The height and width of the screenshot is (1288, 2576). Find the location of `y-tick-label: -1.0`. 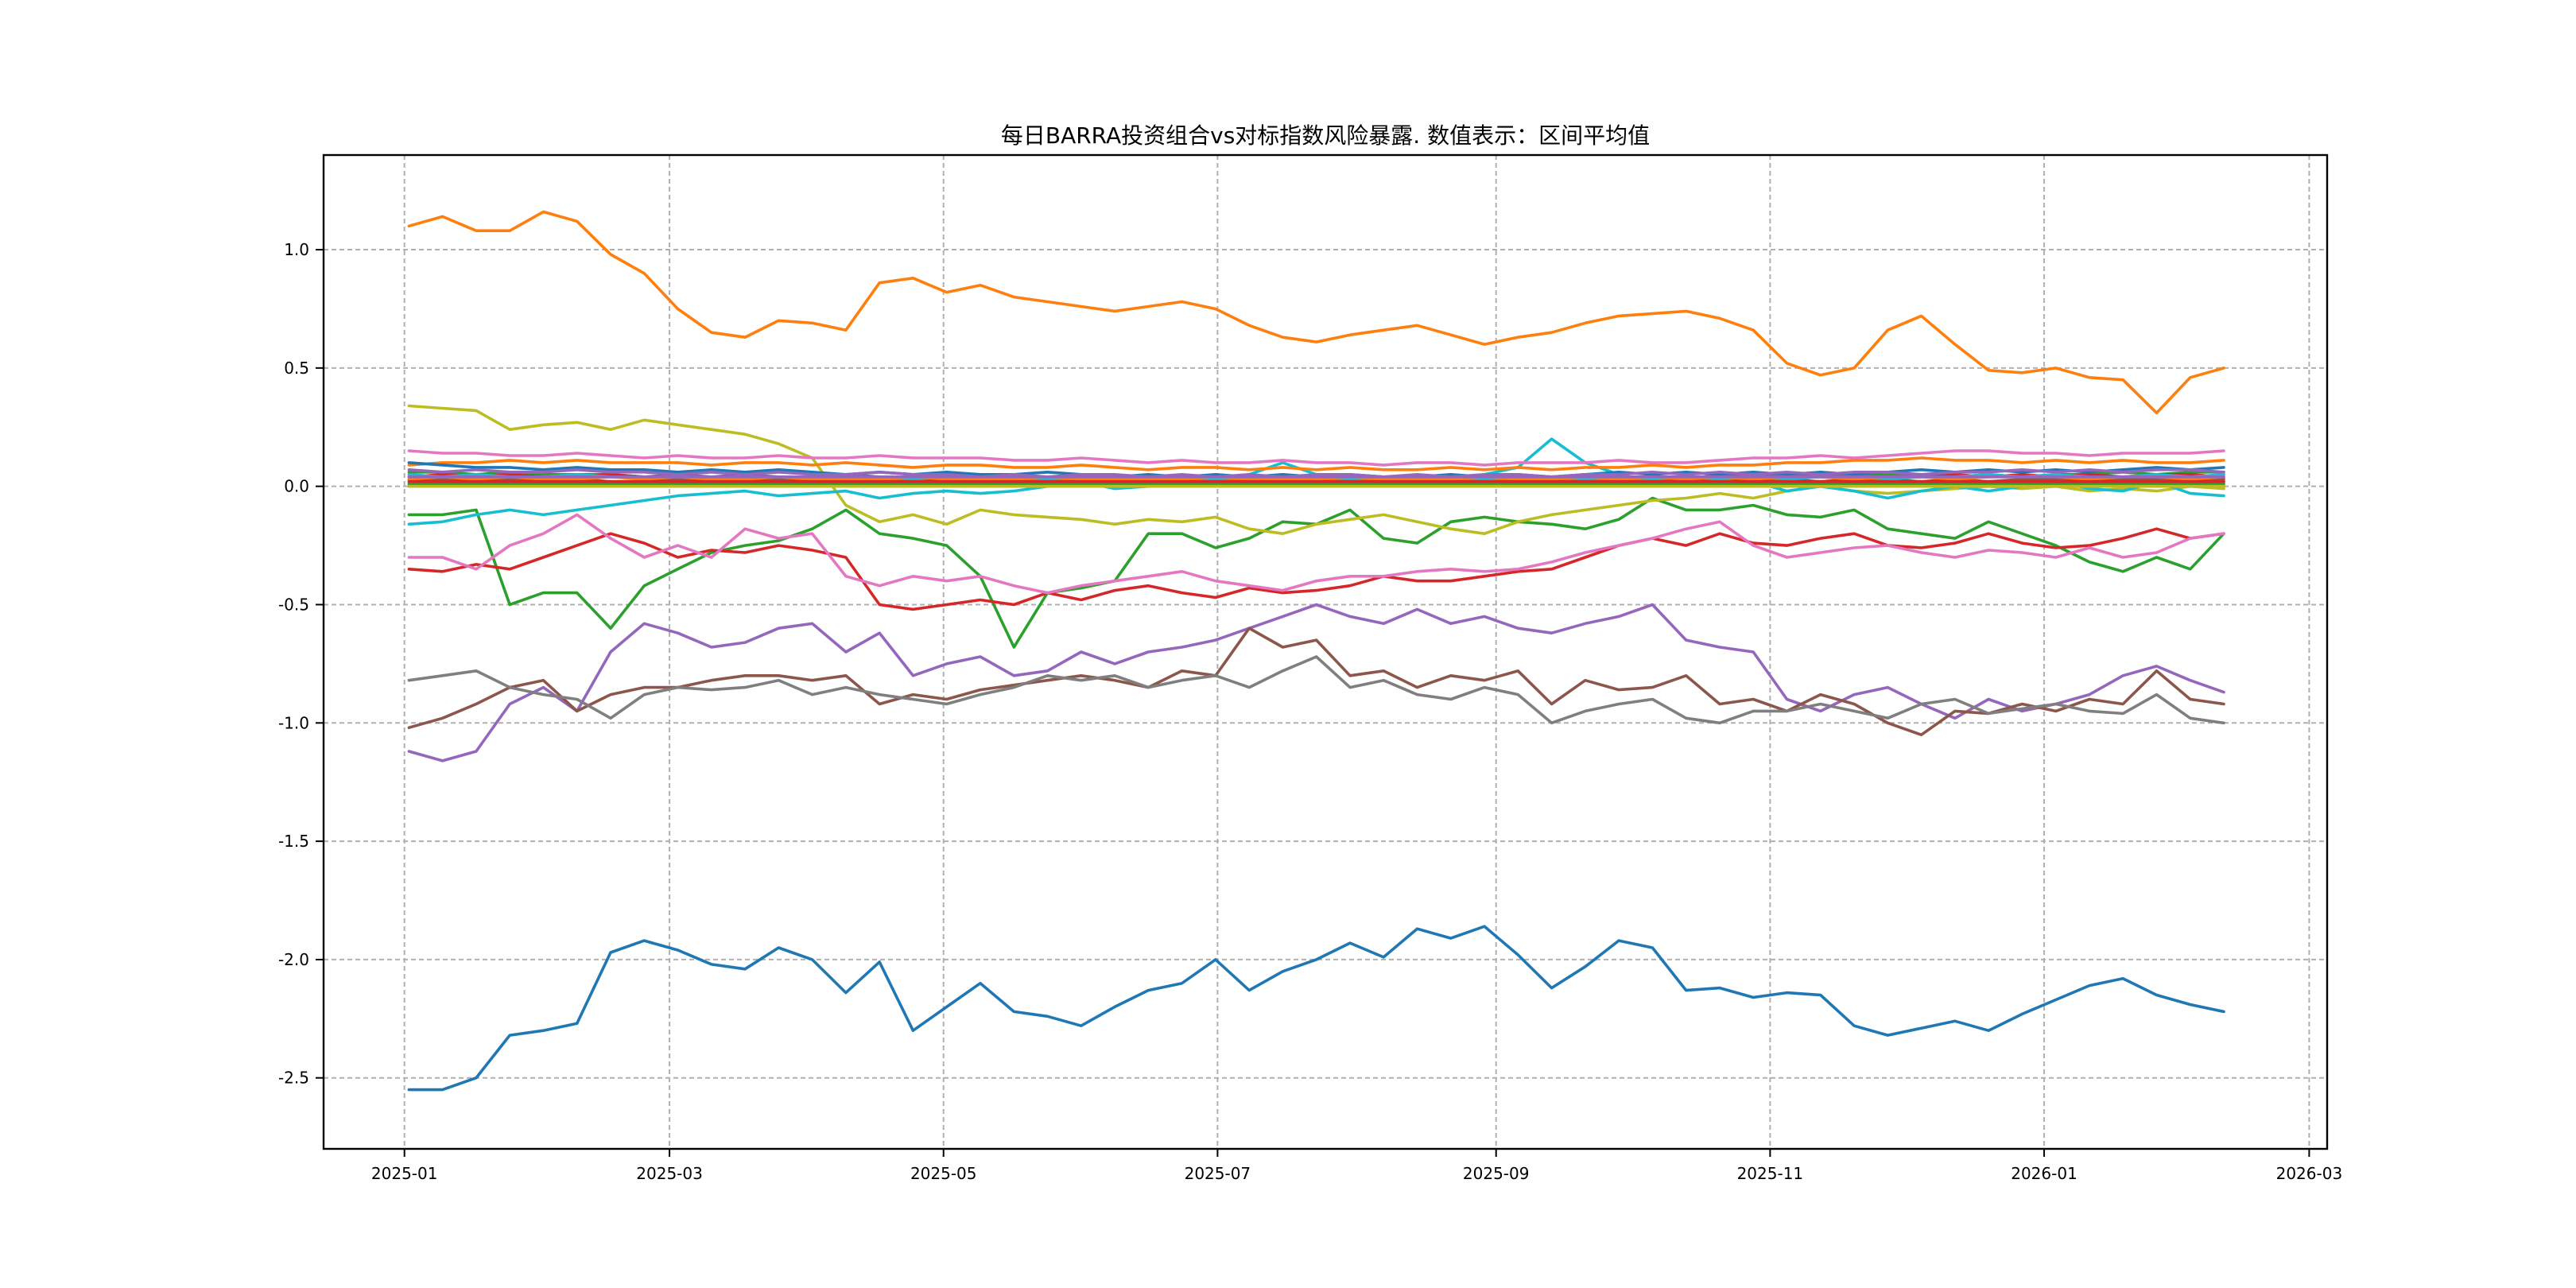

y-tick-label: -1.0 is located at coordinates (293, 723).